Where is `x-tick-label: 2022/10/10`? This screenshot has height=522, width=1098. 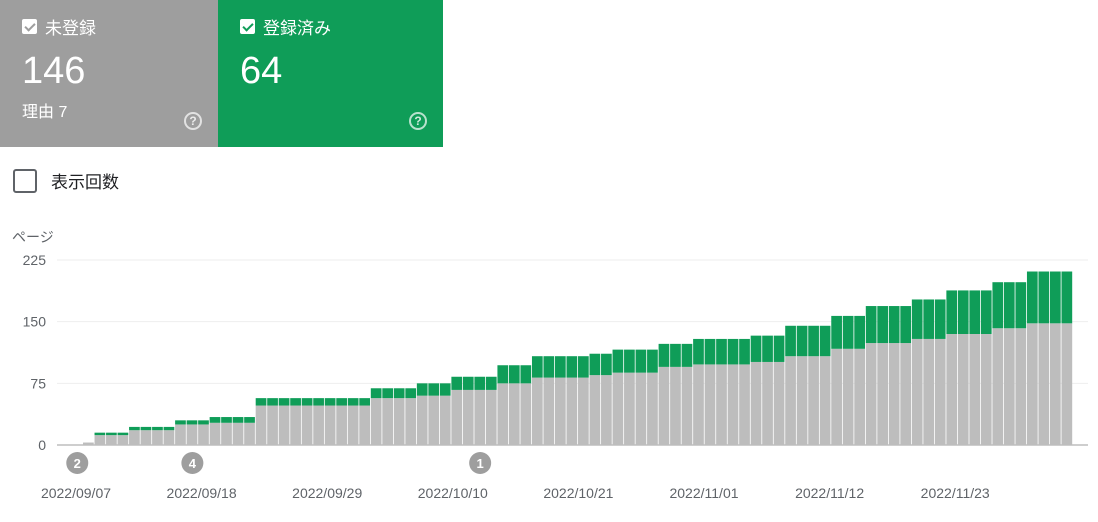 x-tick-label: 2022/10/10 is located at coordinates (453, 493).